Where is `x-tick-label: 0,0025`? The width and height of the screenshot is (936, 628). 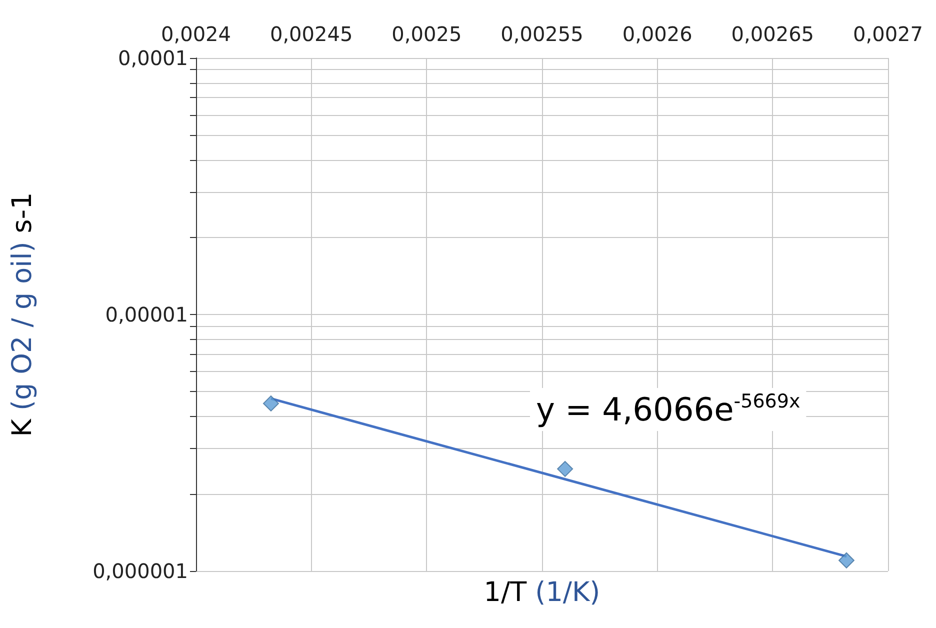 x-tick-label: 0,0025 is located at coordinates (427, 34).